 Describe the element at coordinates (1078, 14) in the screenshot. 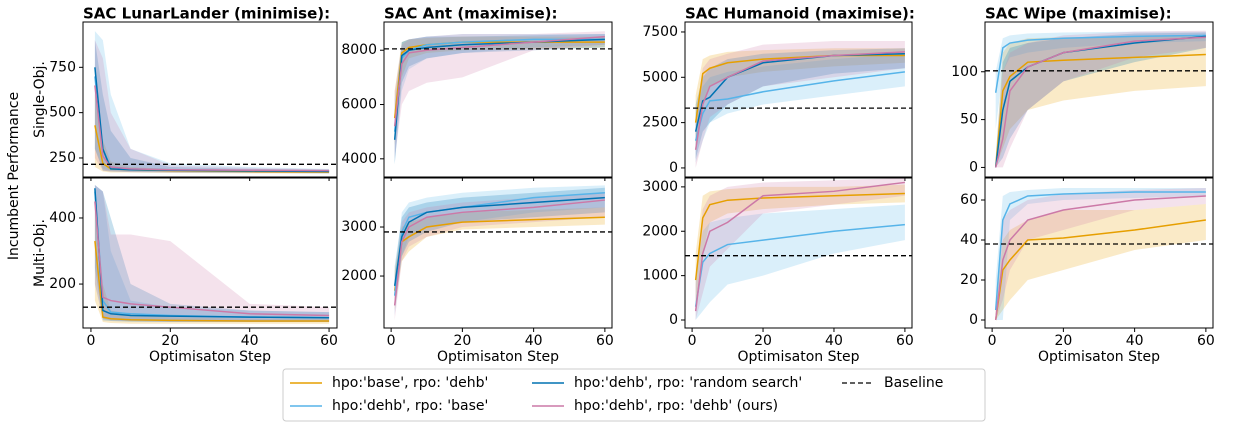

I see `panel-title: SAC Wipe (maximise):` at that location.